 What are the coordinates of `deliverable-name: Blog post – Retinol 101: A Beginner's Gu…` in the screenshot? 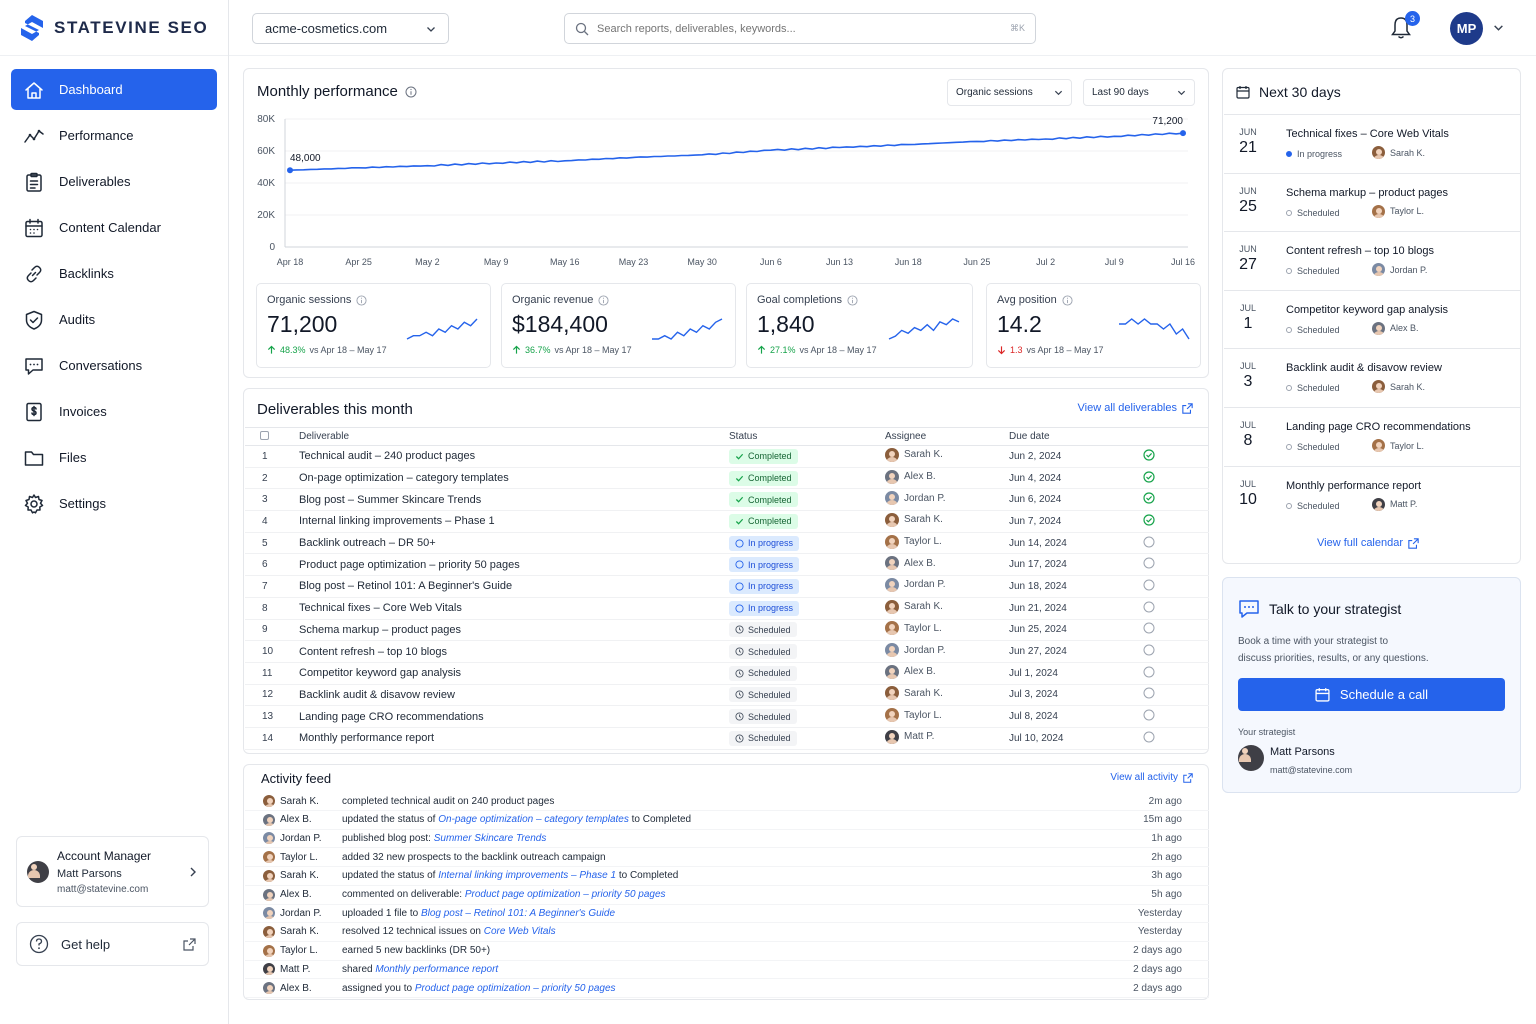 It's located at (514, 586).